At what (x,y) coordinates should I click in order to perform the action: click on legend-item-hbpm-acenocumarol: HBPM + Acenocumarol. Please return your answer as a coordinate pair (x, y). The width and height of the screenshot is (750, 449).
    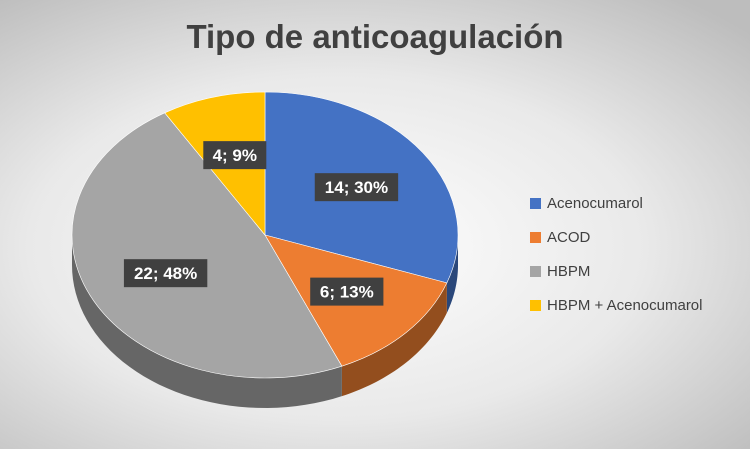
    Looking at the image, I should click on (630, 305).